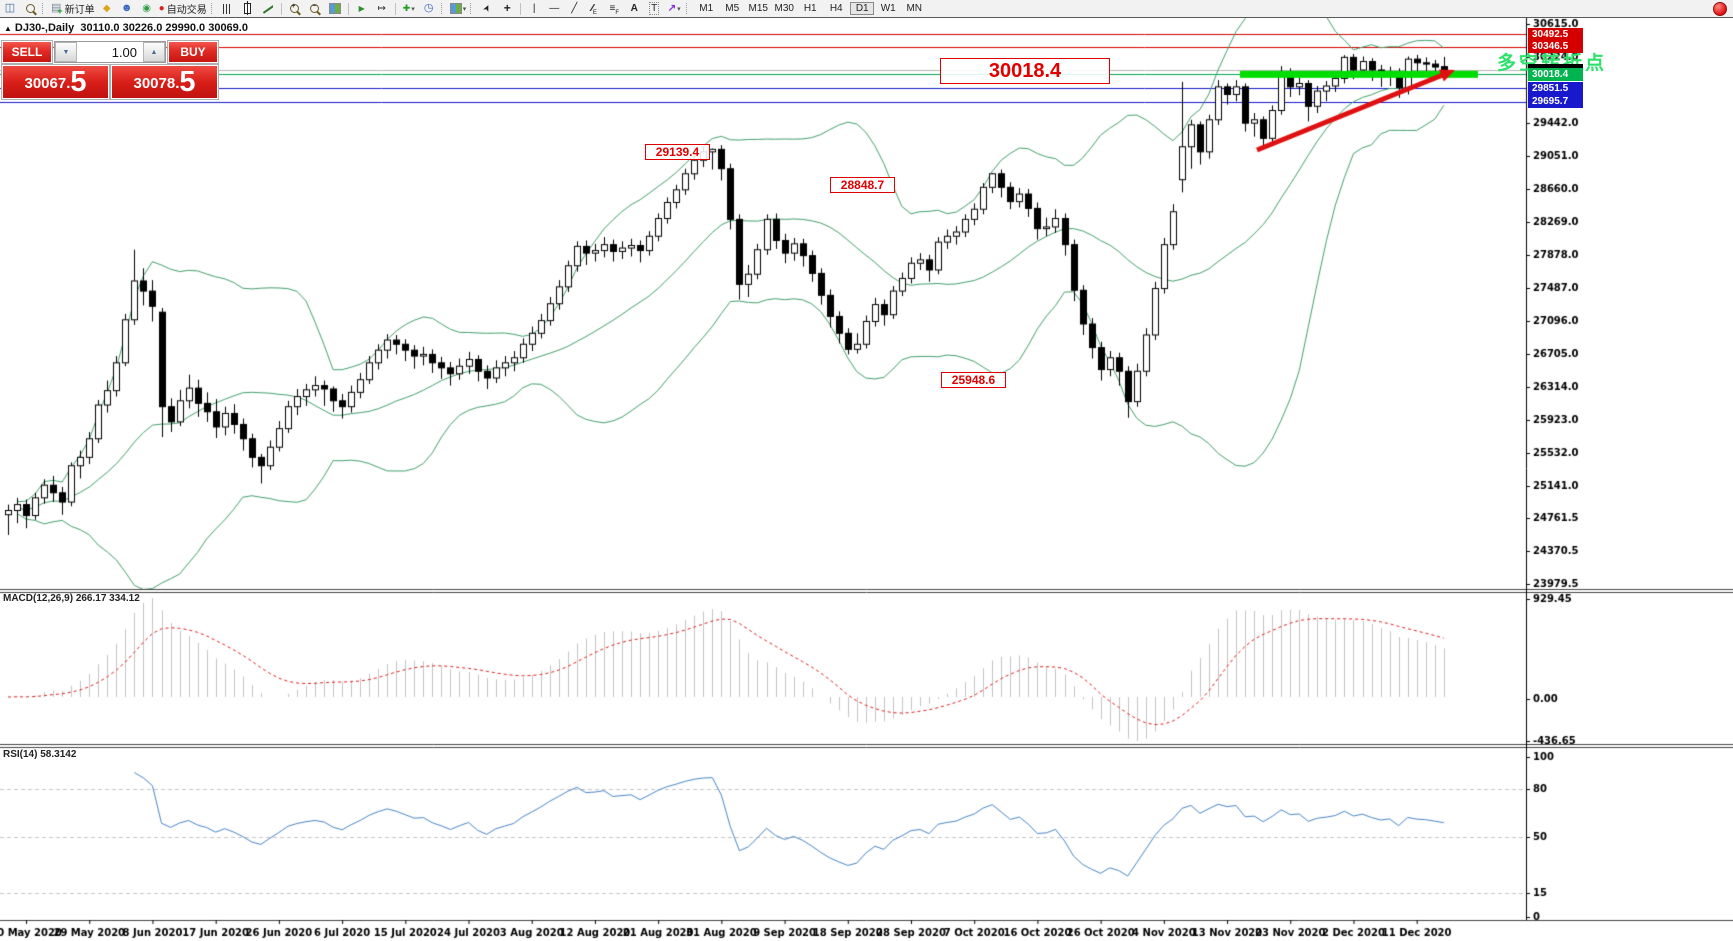  What do you see at coordinates (617, 13) in the screenshot?
I see `fibo-sub-label: F` at bounding box center [617, 13].